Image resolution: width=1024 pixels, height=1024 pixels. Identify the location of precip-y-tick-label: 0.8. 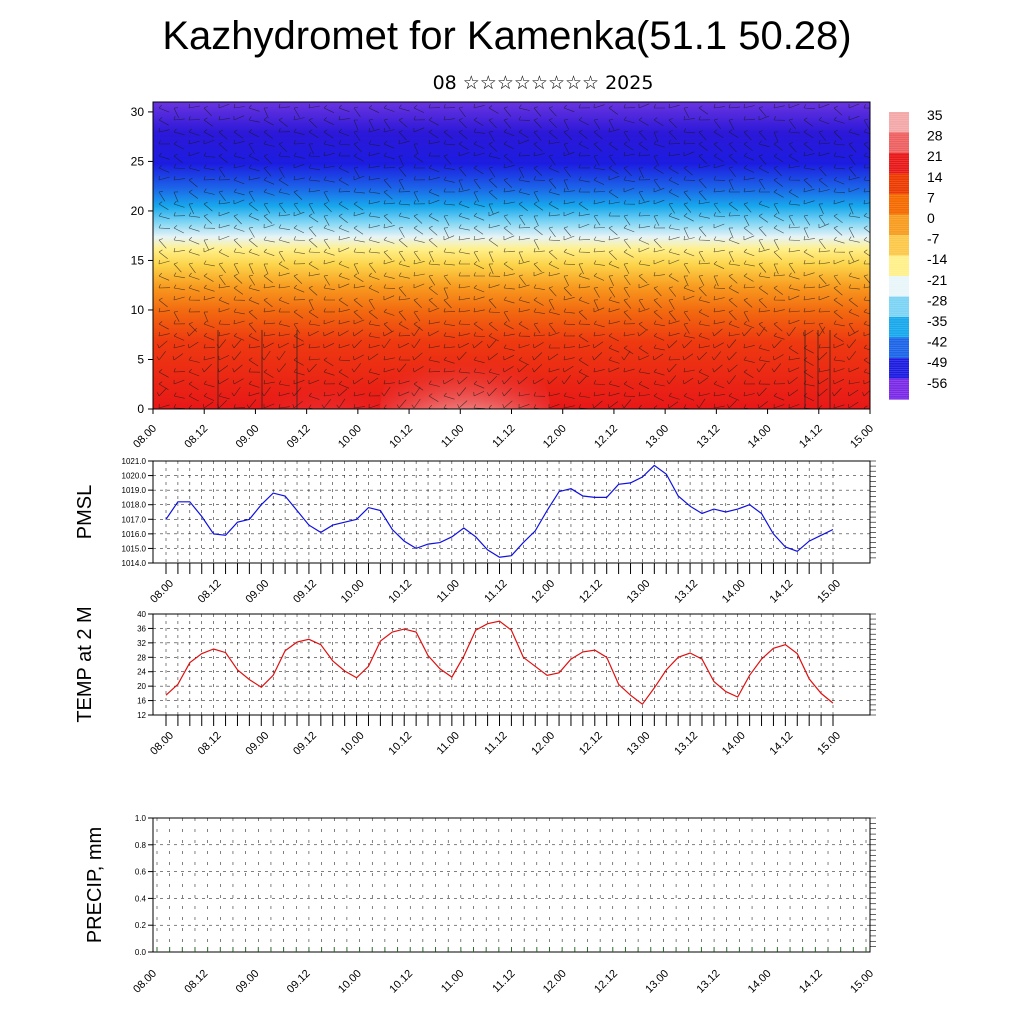
(141, 845).